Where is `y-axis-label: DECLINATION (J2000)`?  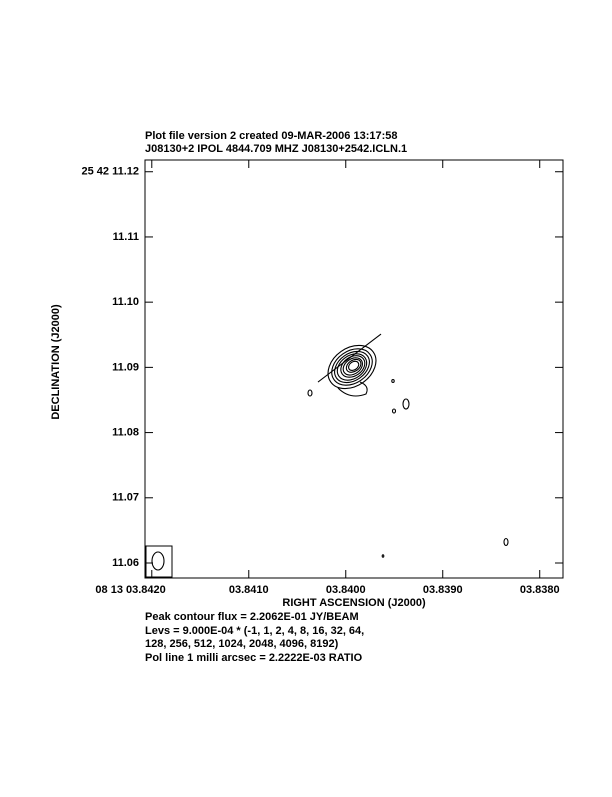
y-axis-label: DECLINATION (J2000) is located at coordinates (56, 362).